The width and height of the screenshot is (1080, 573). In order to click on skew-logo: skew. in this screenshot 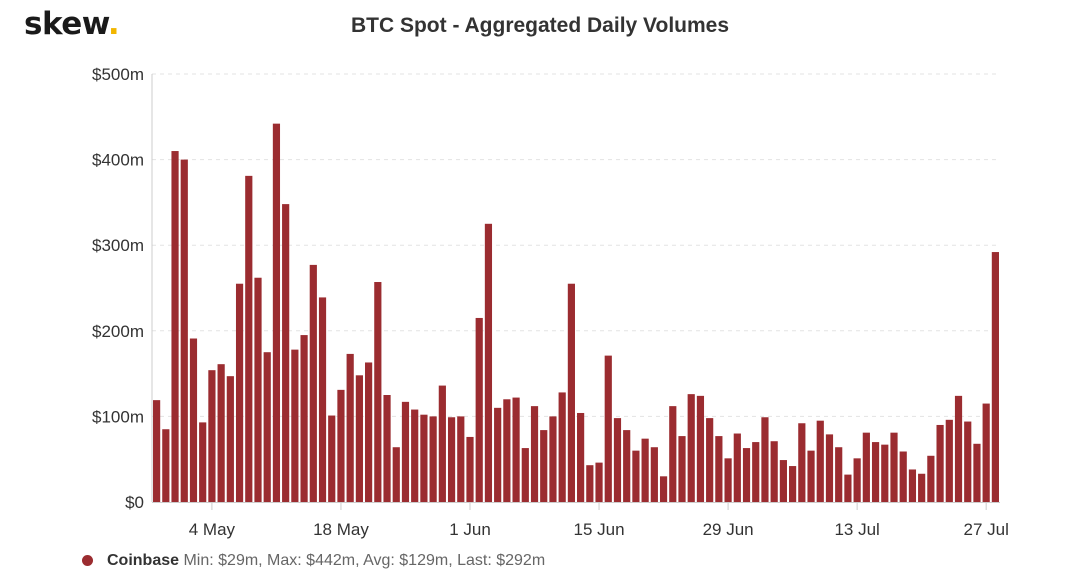, I will do `click(72, 24)`.